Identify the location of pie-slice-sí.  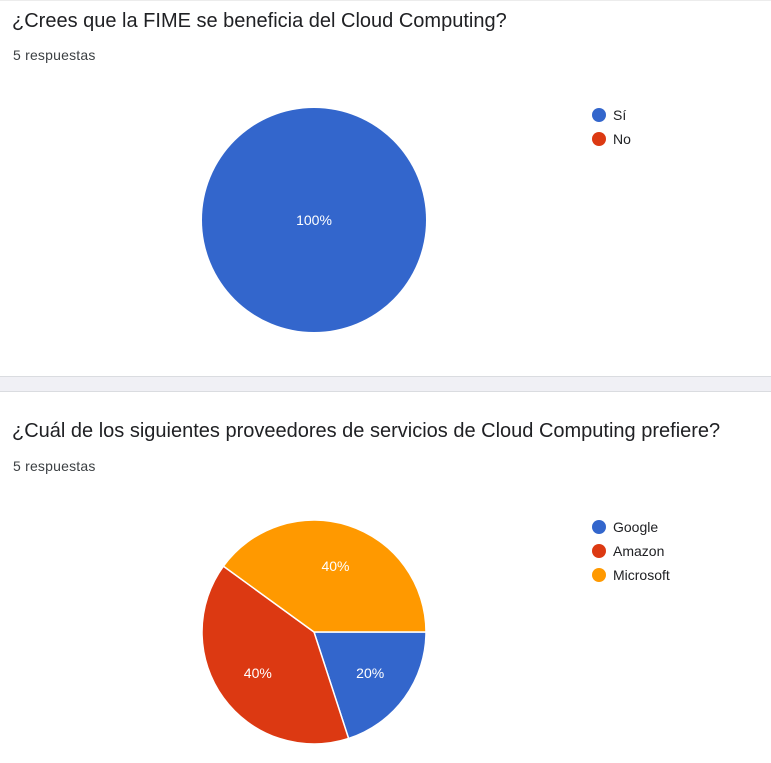
(314, 220).